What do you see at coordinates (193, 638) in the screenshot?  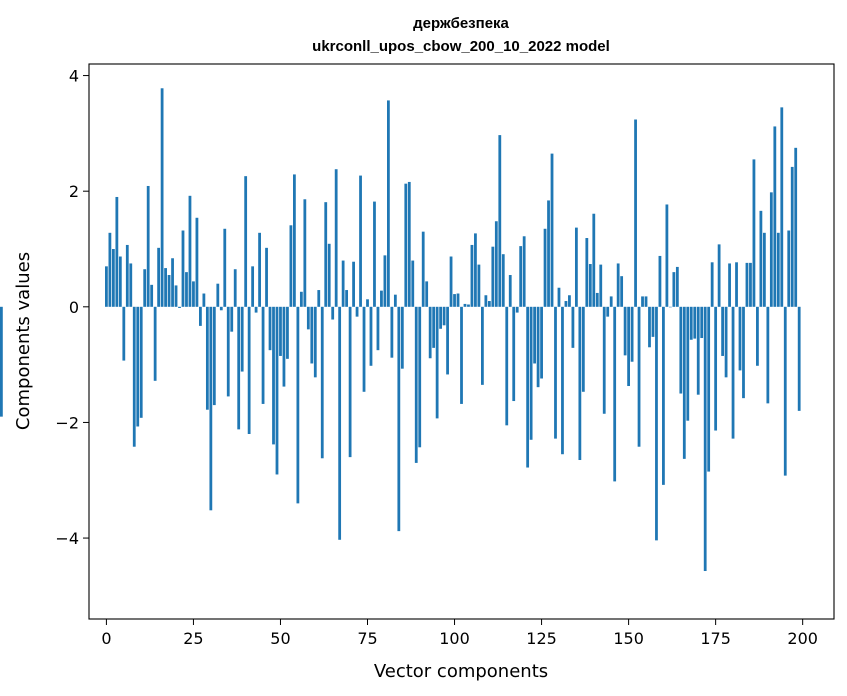 I see `x-tick-label: 25` at bounding box center [193, 638].